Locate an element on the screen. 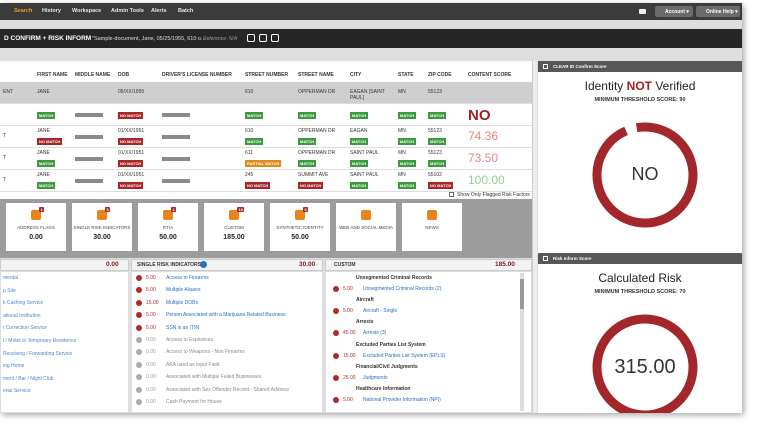 Image resolution: width=768 pixels, height=432 pixels. address-flag-item: t Correction Service is located at coordinates (25, 328).